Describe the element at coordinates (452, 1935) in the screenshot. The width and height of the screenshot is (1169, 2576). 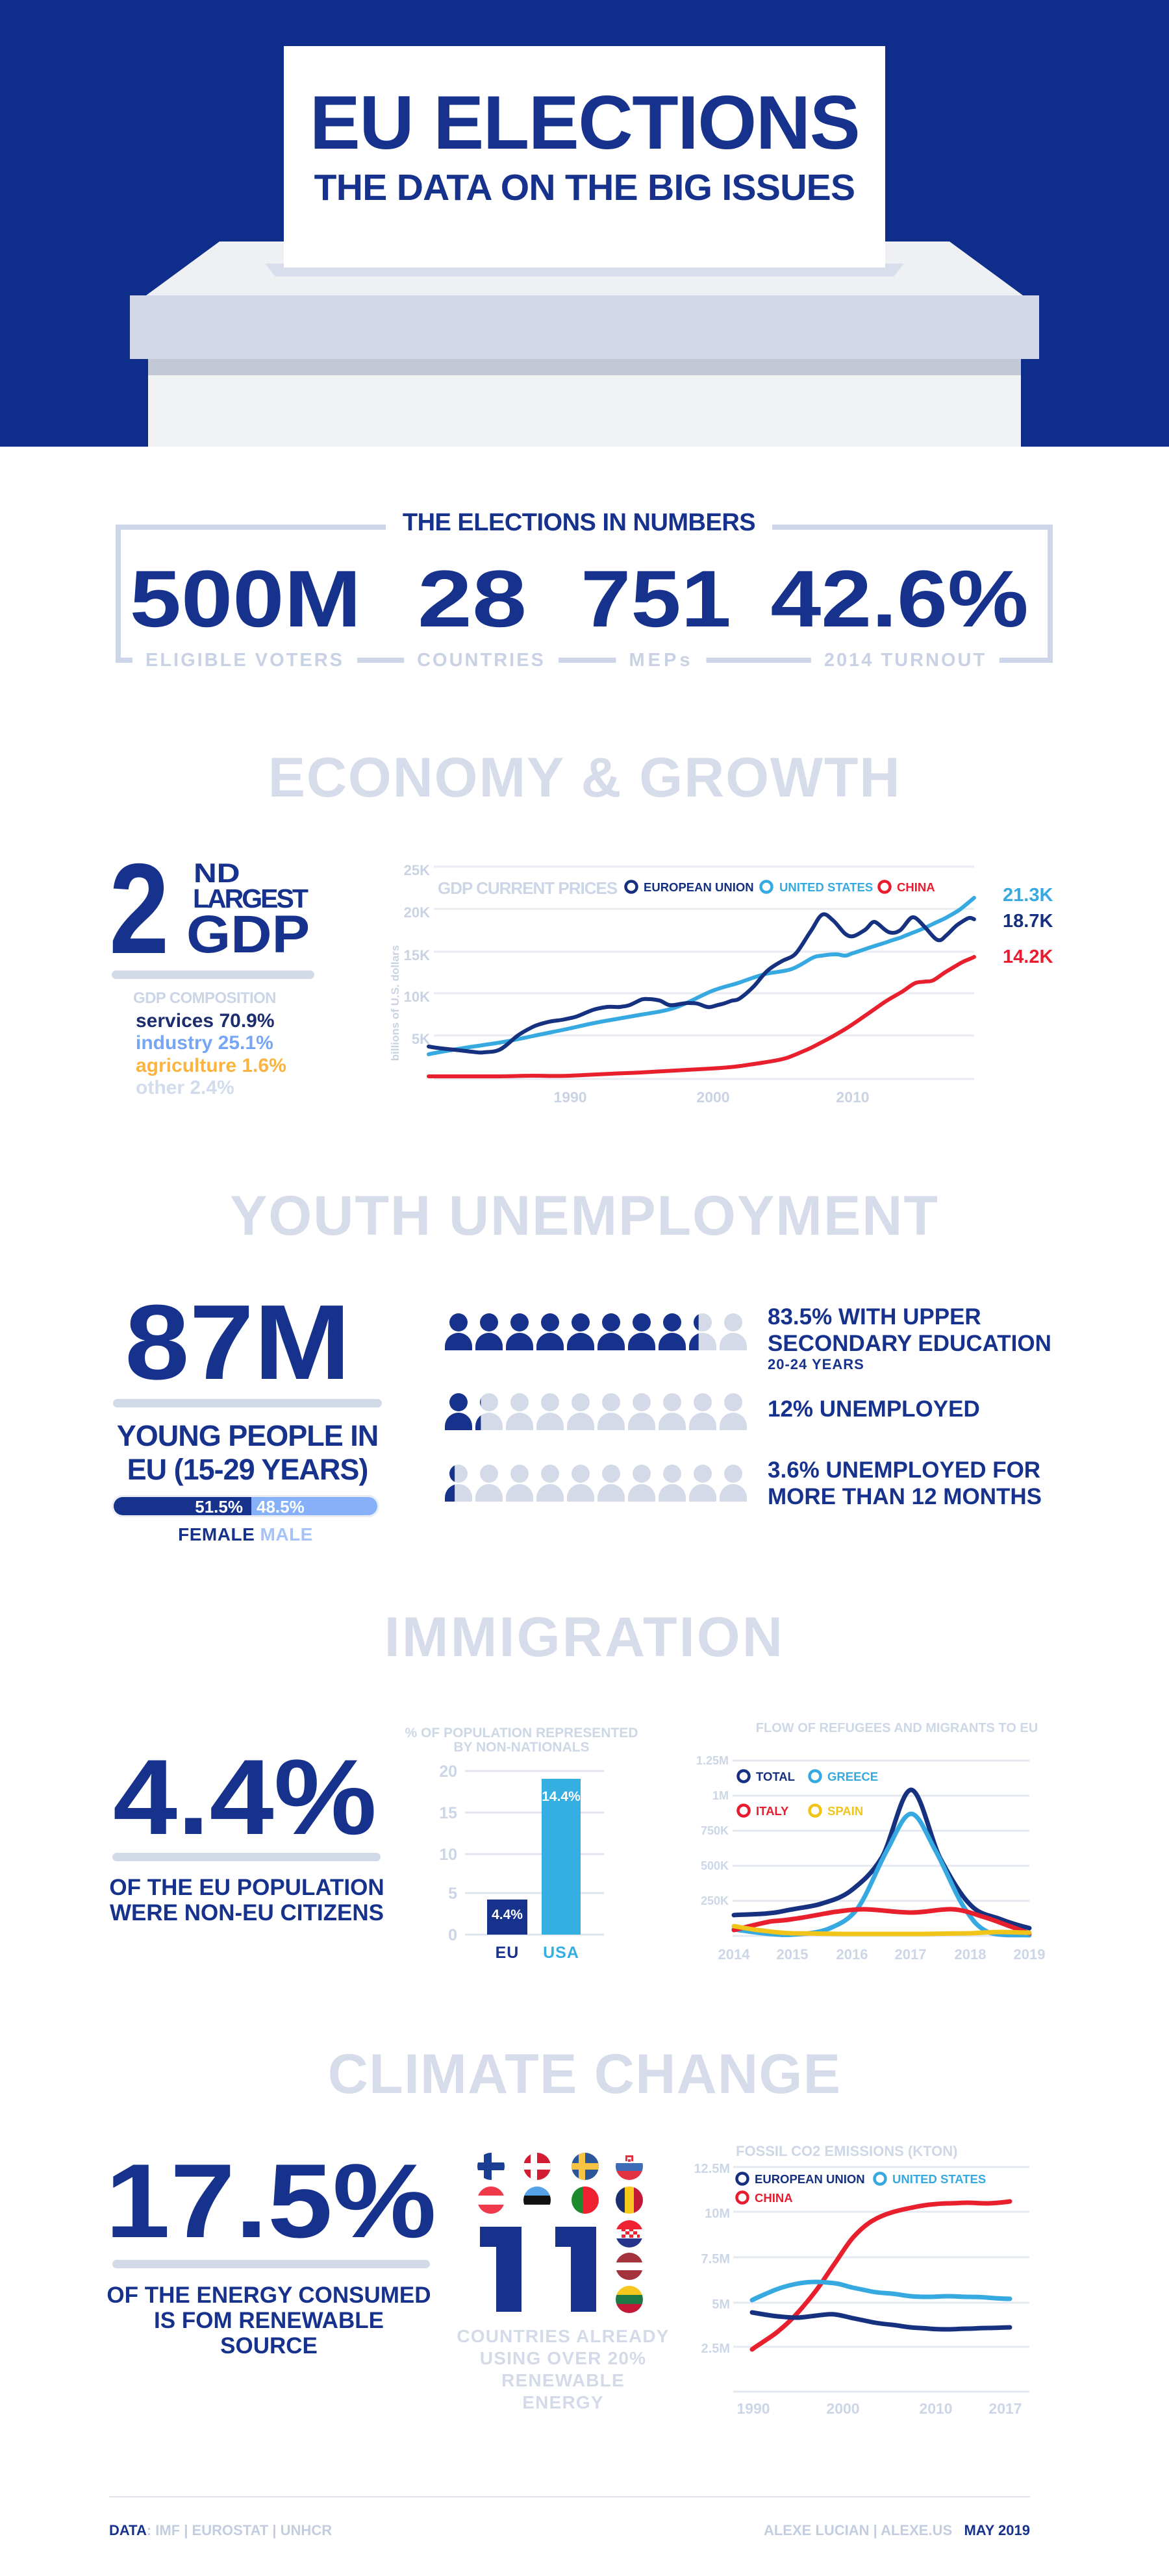
I see `svg-text: 0` at that location.